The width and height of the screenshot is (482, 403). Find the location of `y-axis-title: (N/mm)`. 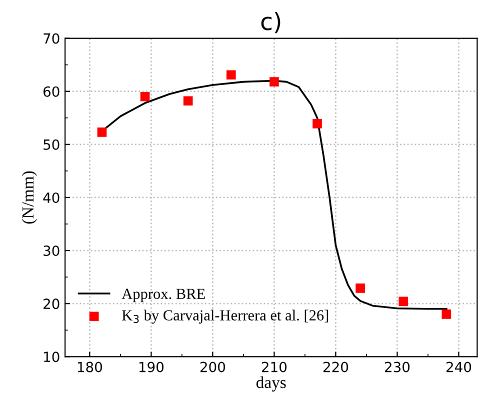

y-axis-title: (N/mm) is located at coordinates (29, 197).